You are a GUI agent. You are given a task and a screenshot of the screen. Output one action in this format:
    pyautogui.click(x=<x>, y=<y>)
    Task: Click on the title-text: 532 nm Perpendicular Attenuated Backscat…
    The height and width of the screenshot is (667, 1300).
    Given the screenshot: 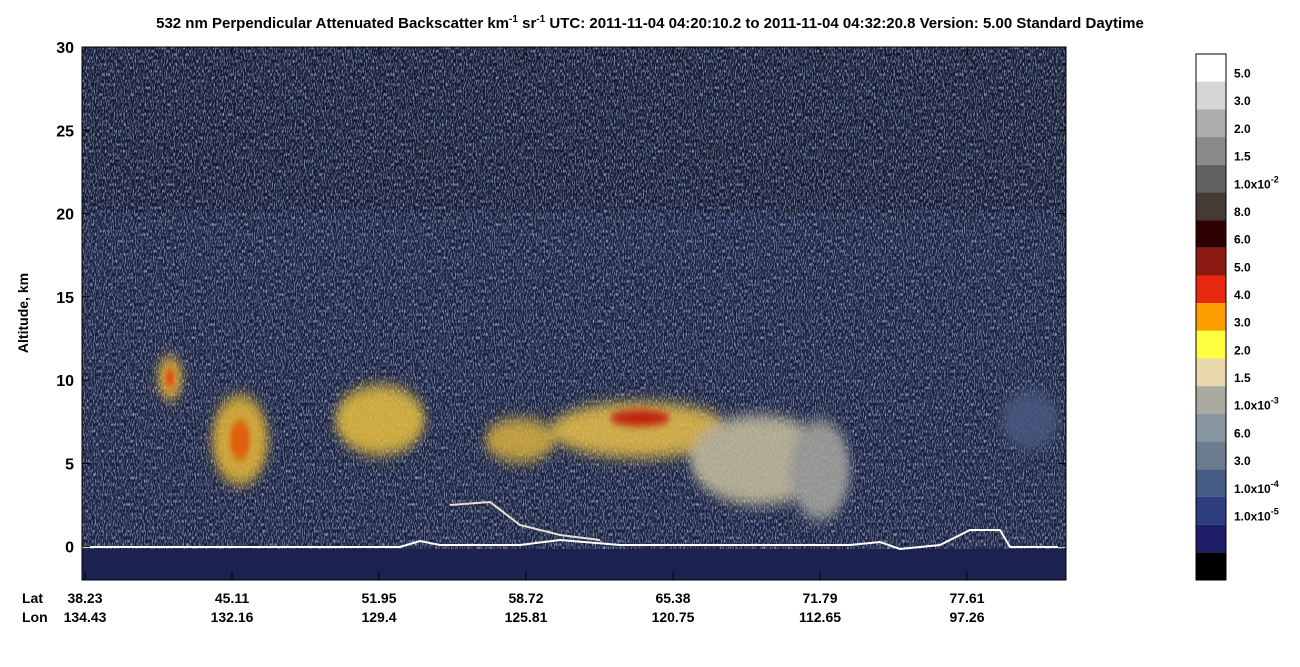 What is the action you would take?
    pyautogui.click(x=332, y=23)
    